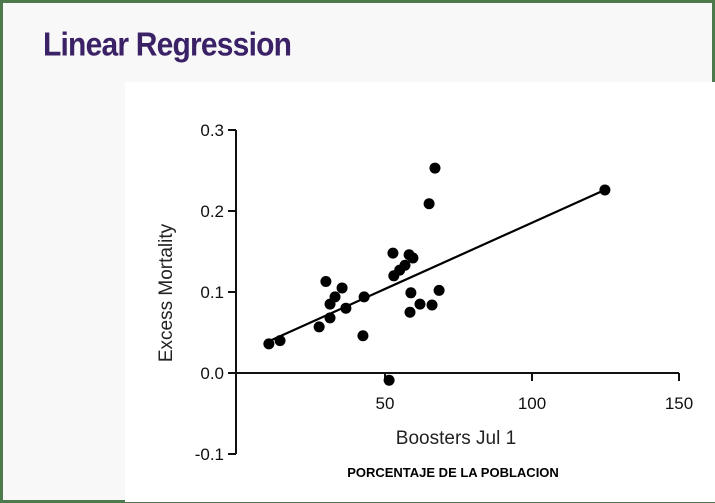  Describe the element at coordinates (679, 403) in the screenshot. I see `x-tick-label: 150` at that location.